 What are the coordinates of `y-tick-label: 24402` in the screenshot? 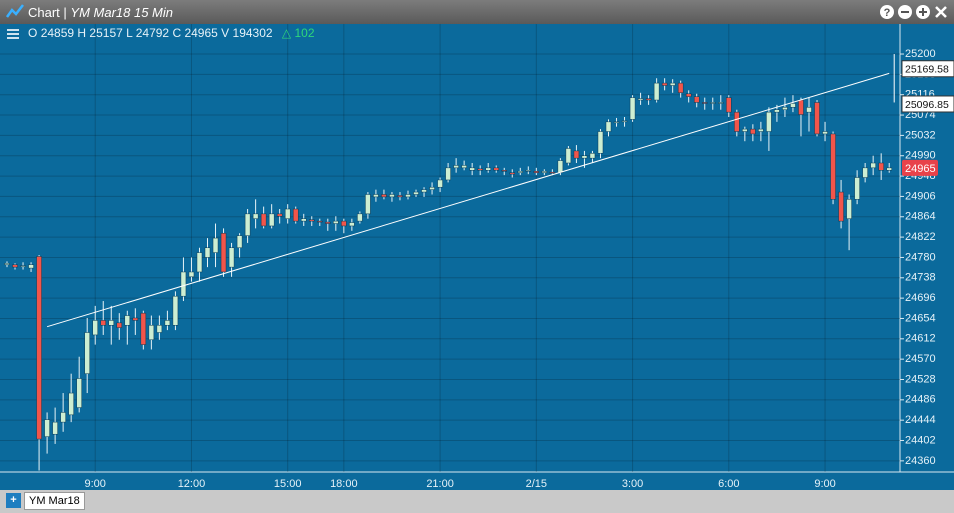 It's located at (920, 440).